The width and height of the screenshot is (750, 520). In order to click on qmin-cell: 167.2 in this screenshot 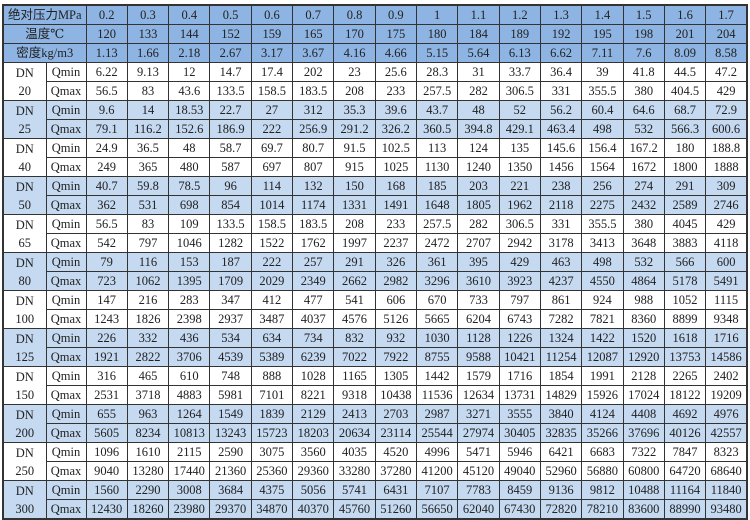, I will do `click(643, 148)`.